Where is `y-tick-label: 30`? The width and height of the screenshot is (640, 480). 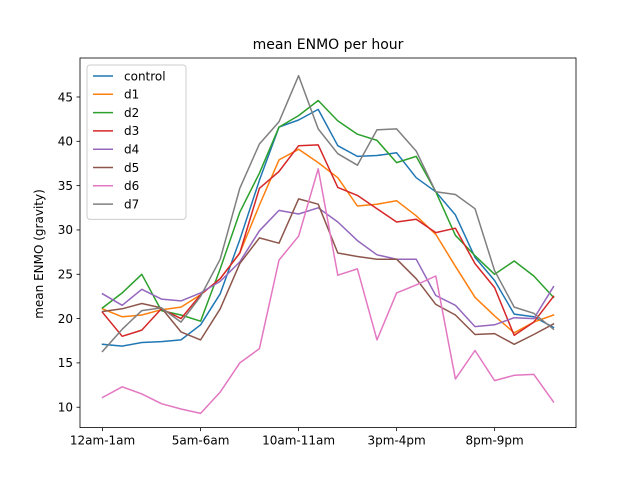
y-tick-label: 30 is located at coordinates (65, 230).